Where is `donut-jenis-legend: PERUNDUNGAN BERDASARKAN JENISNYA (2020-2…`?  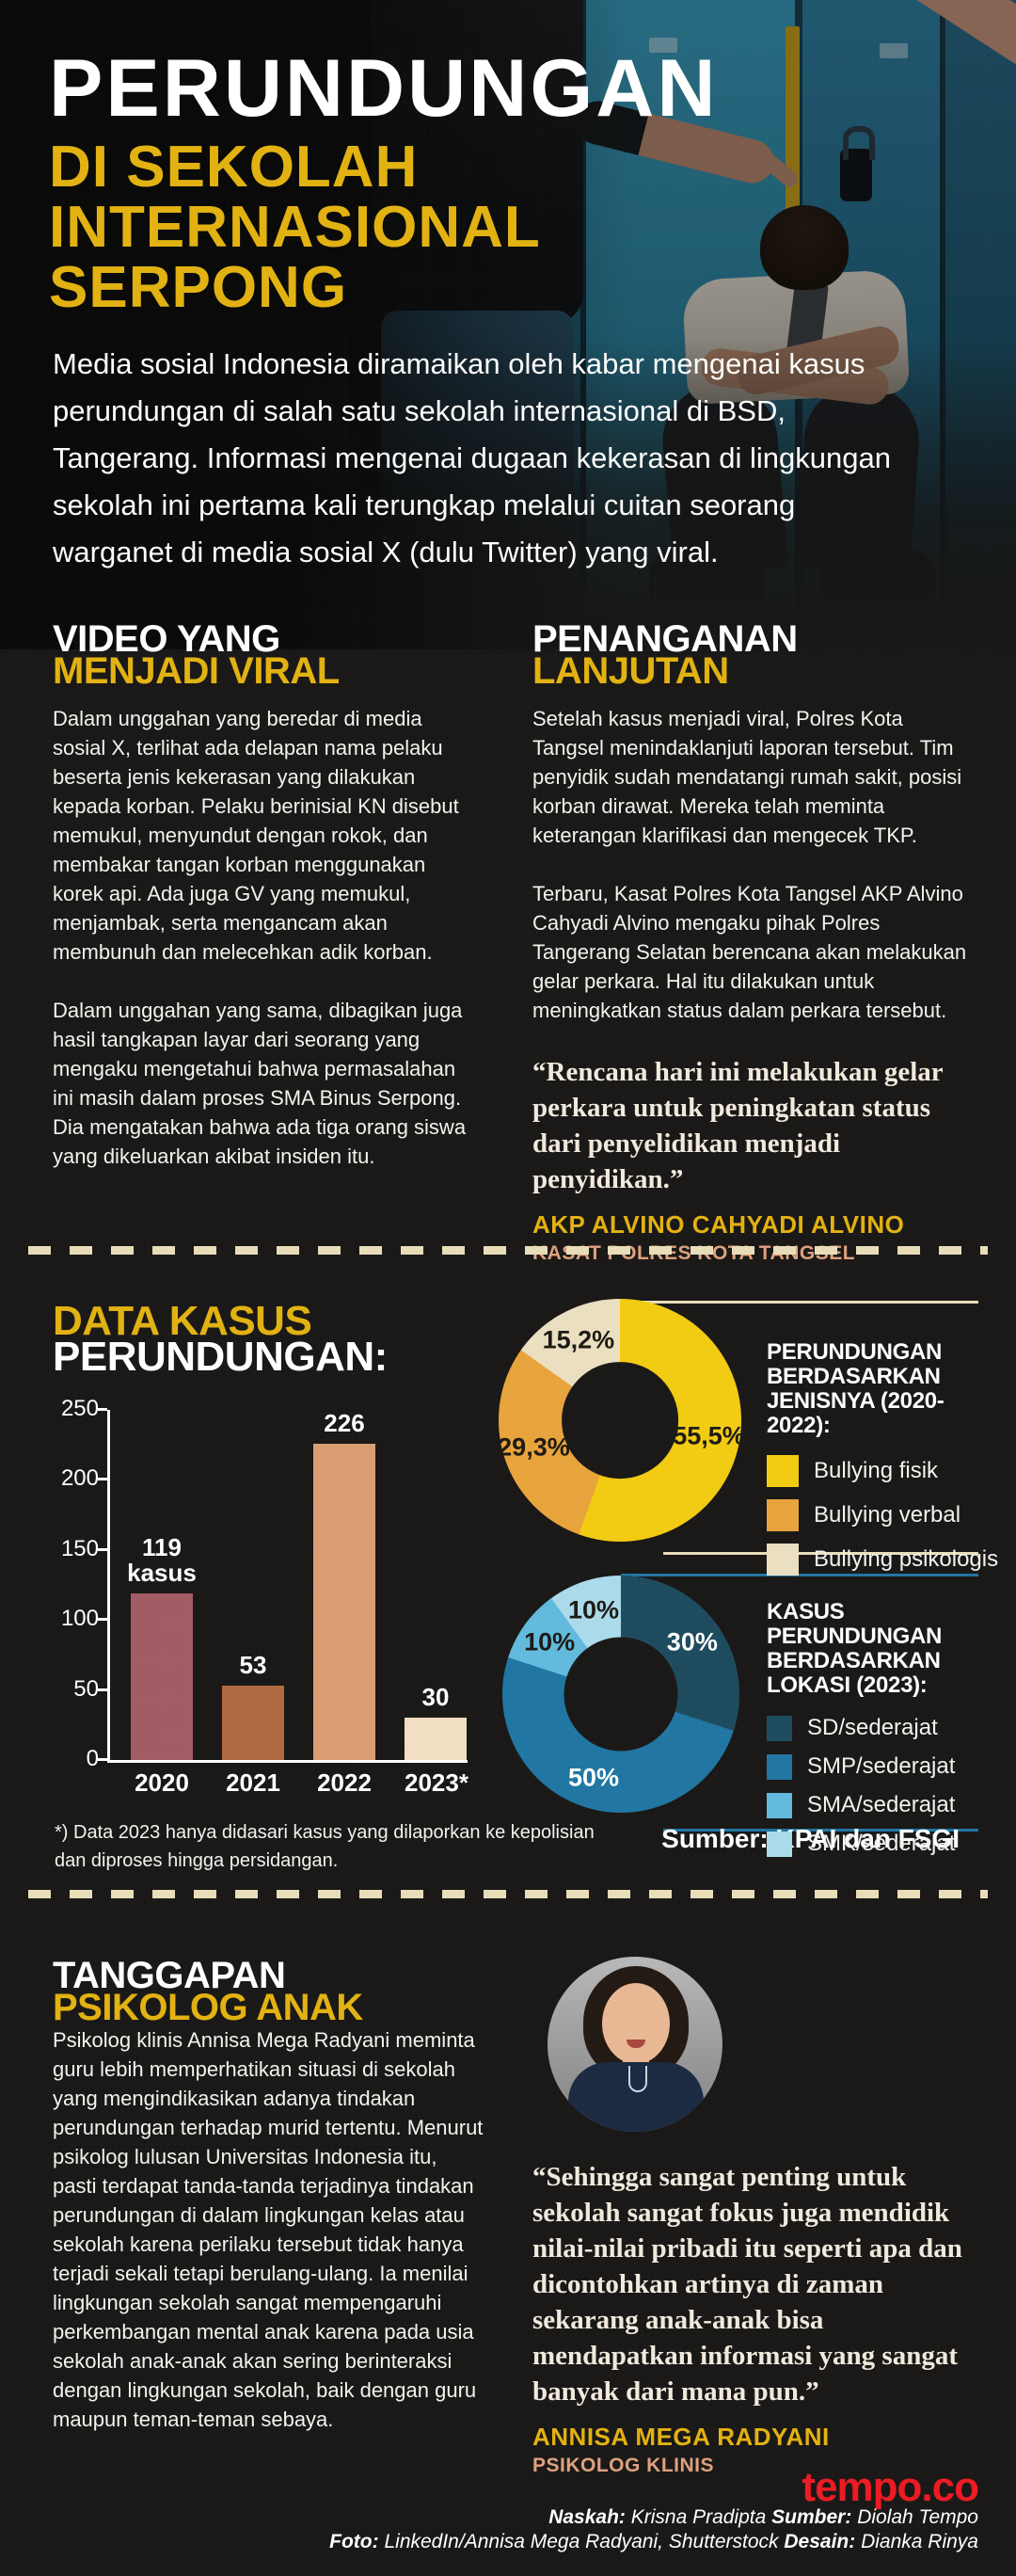
donut-jenis-legend: PERUNDUNGAN BERDASARKAN JENISNYA (2020-2… is located at coordinates (887, 1464).